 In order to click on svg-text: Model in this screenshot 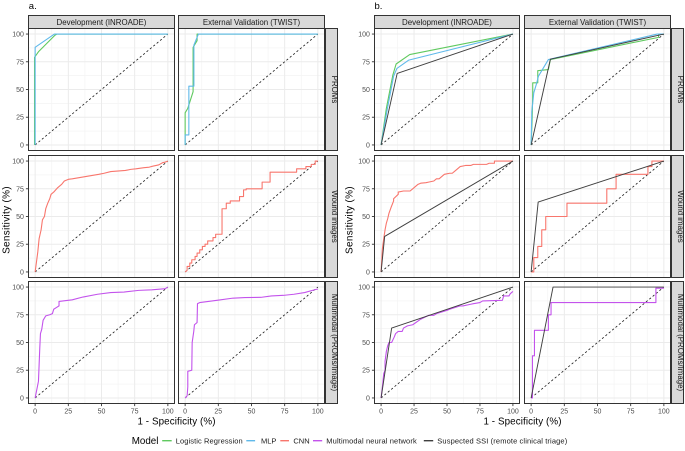, I will do `click(145, 441)`.